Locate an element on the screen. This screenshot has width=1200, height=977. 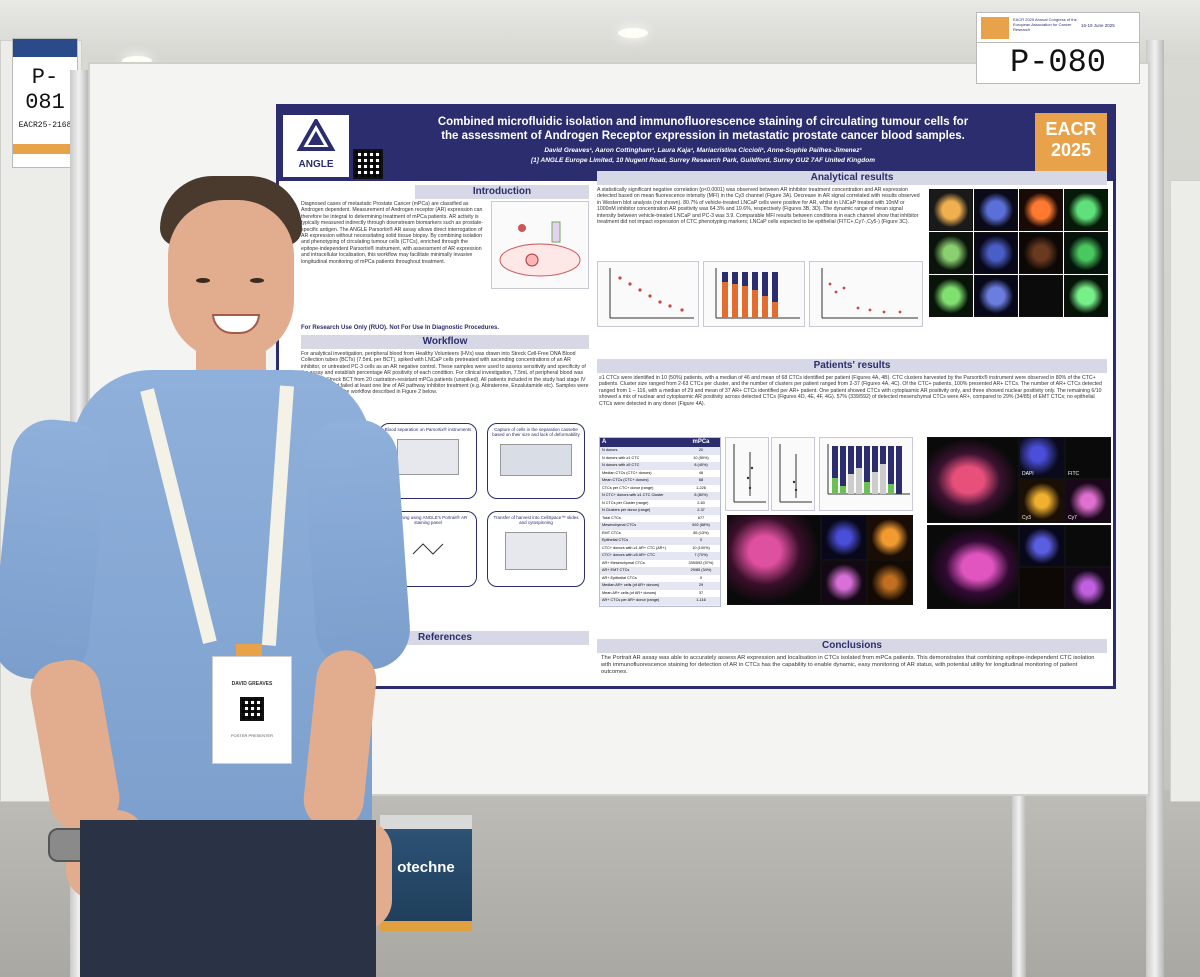
table-header-mpca: mPCa is located at coordinates (701, 442).